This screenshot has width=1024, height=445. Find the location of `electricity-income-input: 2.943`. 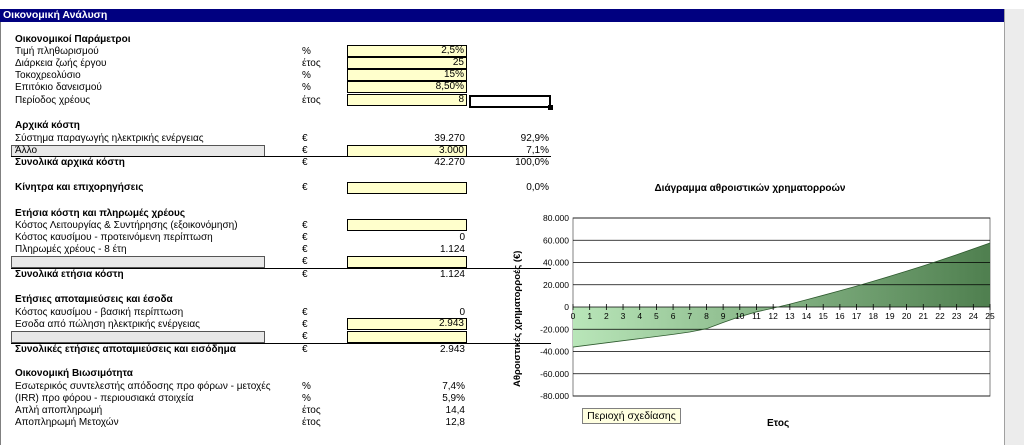

electricity-income-input: 2.943 is located at coordinates (407, 324).